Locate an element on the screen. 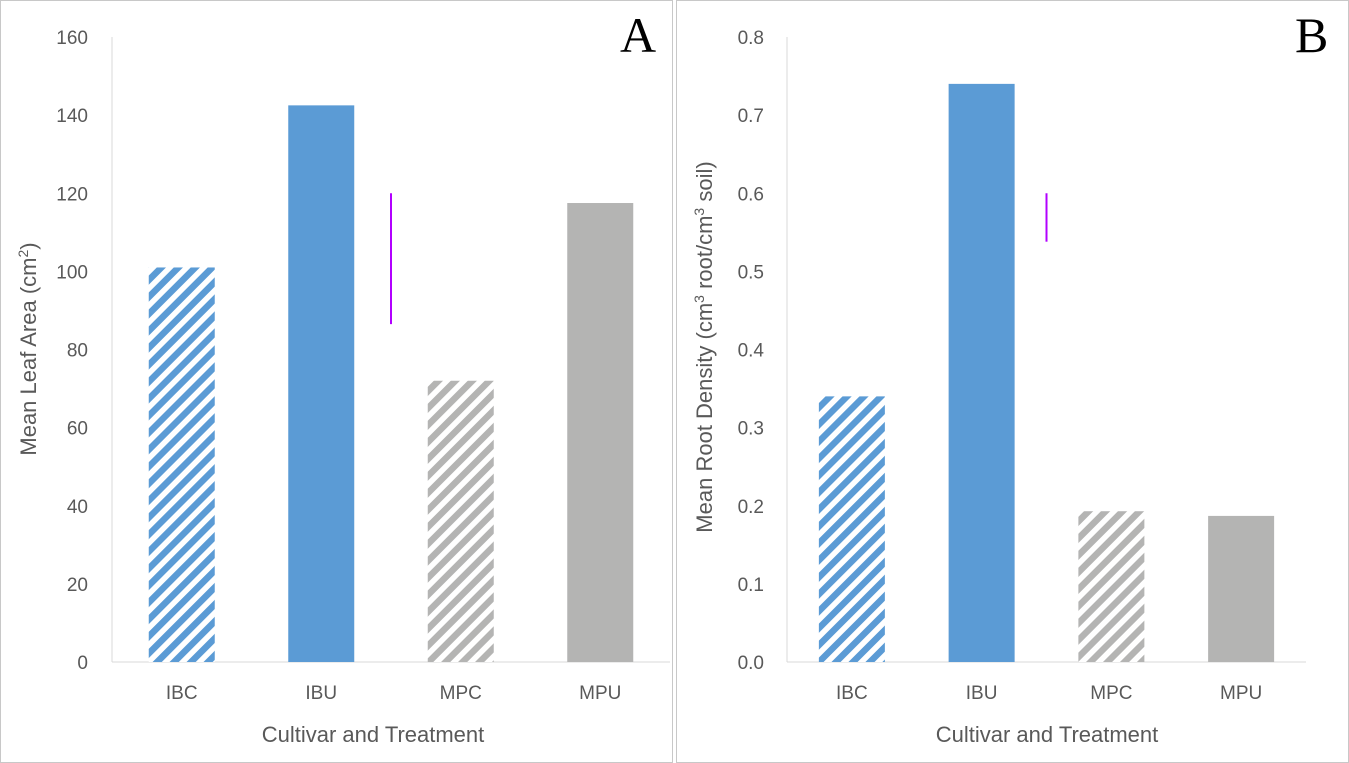 The height and width of the screenshot is (763, 1349). panel-a-y-tick-label: 80 is located at coordinates (77, 351).